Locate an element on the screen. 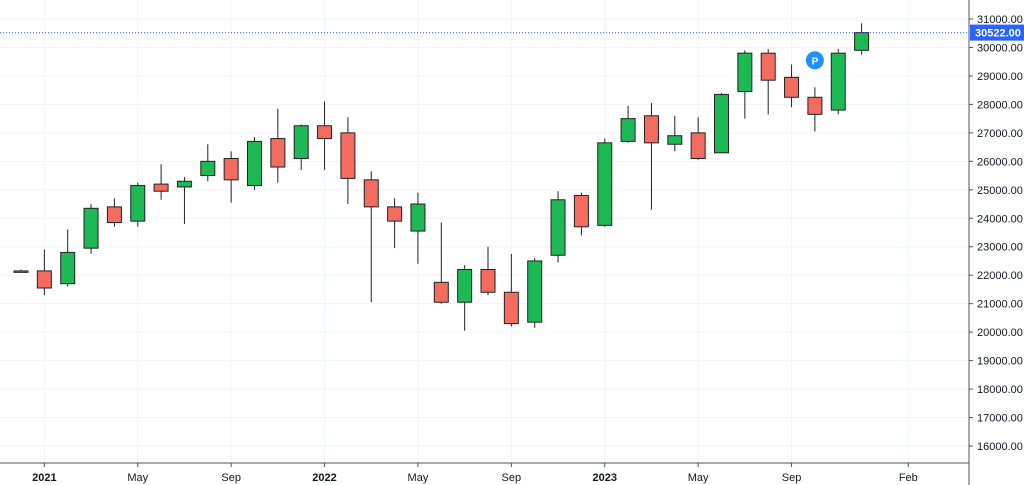  x-tick-label: 2022 is located at coordinates (324, 478).